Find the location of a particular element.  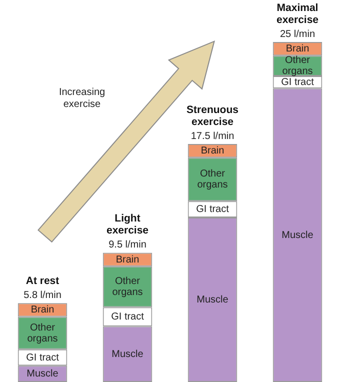

annotation: 5.8 l/min is located at coordinates (43, 295).